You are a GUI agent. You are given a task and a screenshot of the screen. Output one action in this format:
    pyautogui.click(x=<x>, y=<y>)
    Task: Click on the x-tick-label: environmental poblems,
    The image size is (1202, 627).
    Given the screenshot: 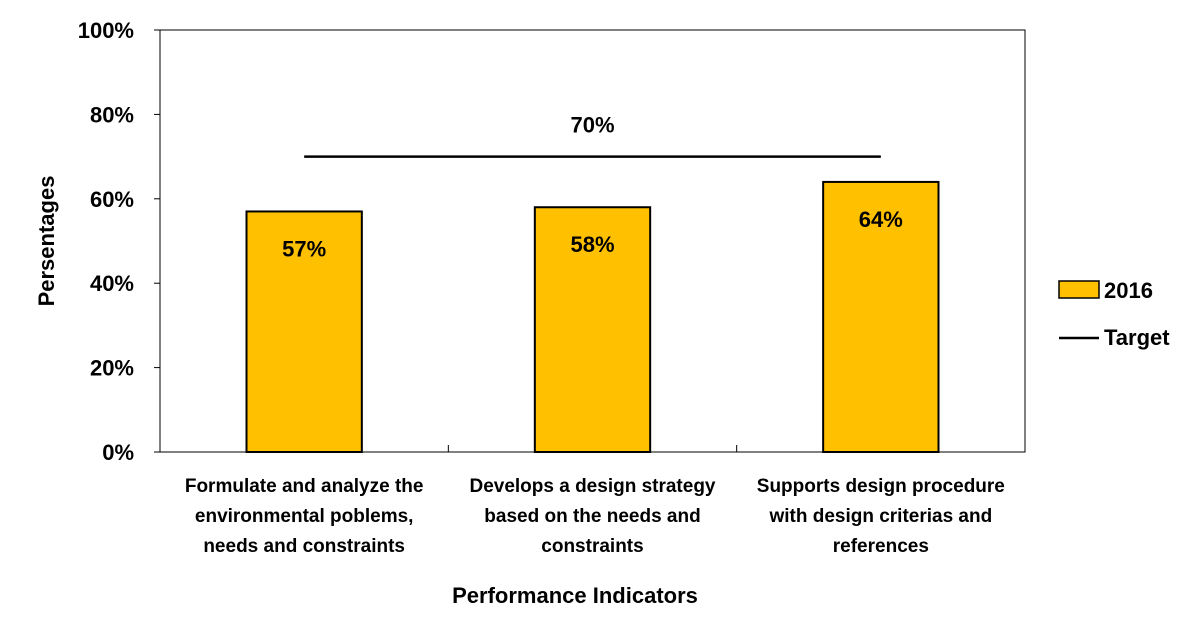 What is the action you would take?
    pyautogui.click(x=304, y=516)
    